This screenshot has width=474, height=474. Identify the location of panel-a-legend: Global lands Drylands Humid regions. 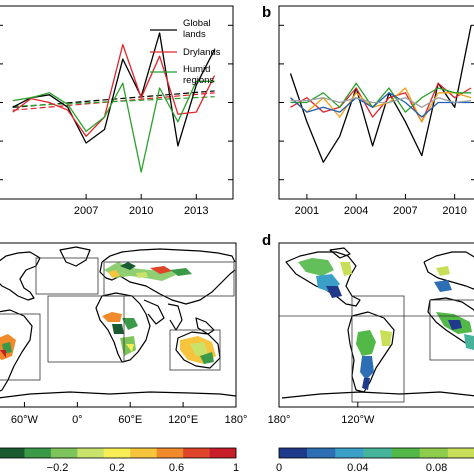
(185, 52).